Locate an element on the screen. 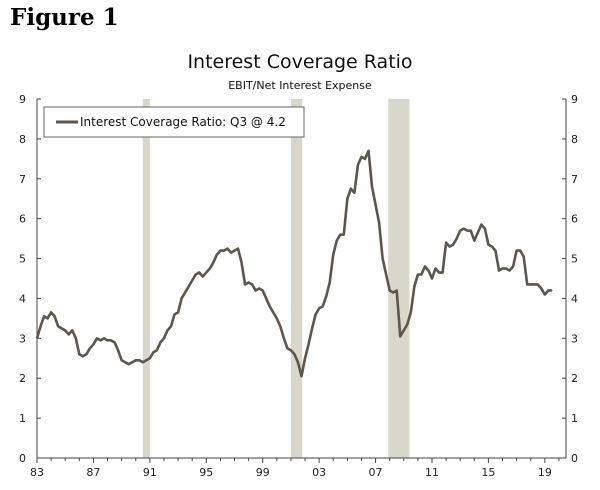 The width and height of the screenshot is (600, 490). y-tick-label-left: 6 is located at coordinates (22, 219).